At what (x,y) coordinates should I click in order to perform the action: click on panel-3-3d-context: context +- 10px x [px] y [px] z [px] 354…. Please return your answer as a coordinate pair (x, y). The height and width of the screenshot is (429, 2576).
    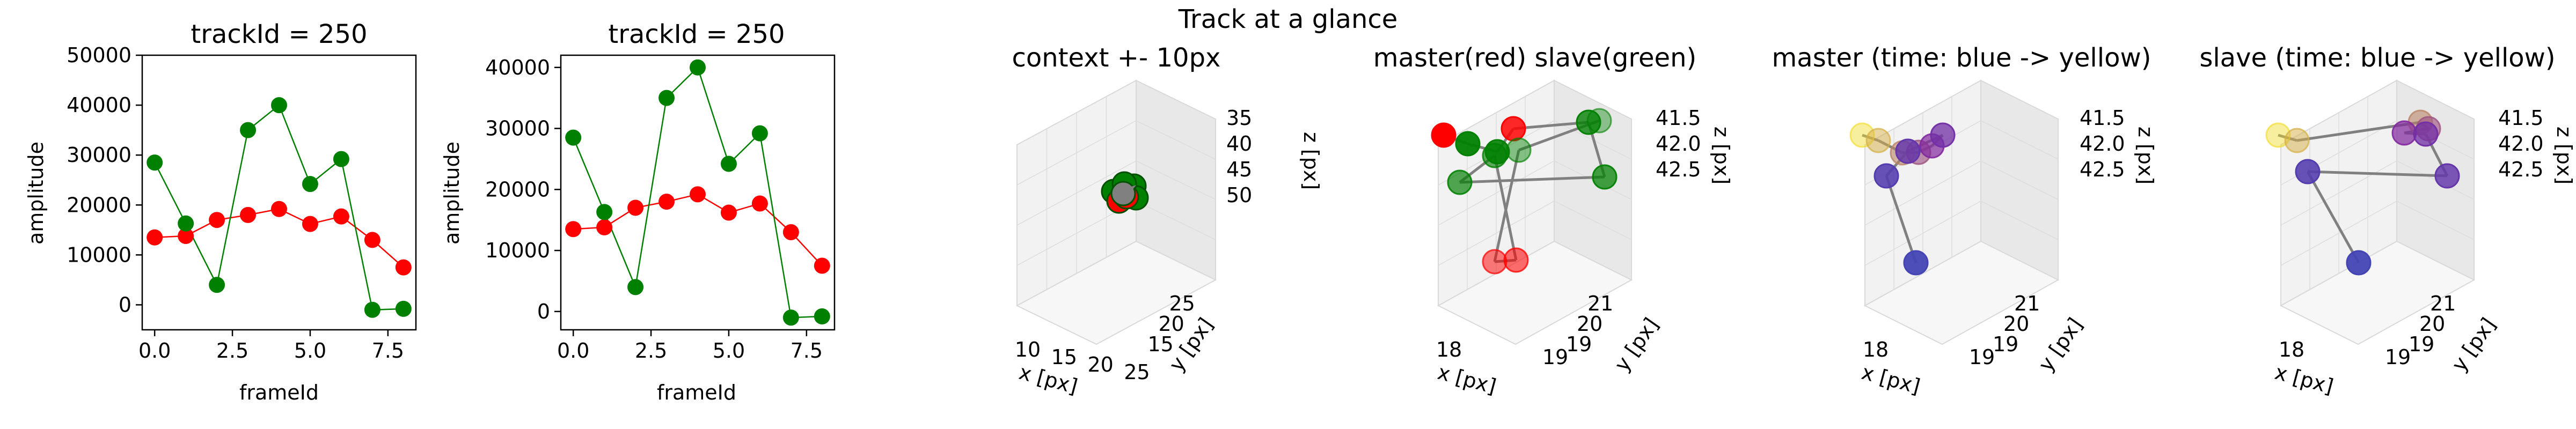
    Looking at the image, I should click on (1167, 220).